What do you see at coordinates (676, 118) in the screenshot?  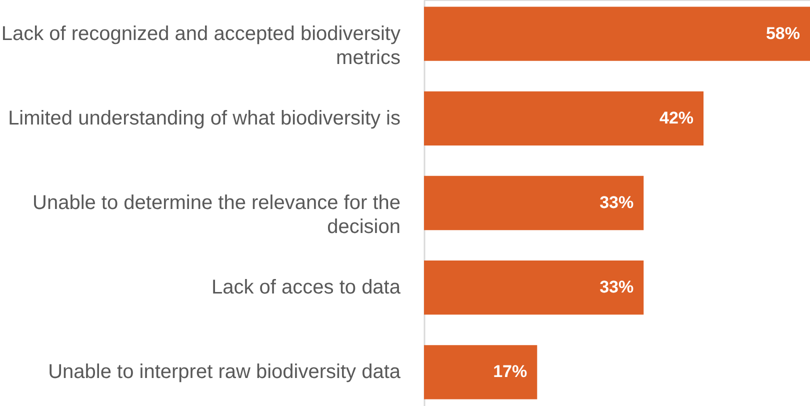 I see `data-label: 42%` at bounding box center [676, 118].